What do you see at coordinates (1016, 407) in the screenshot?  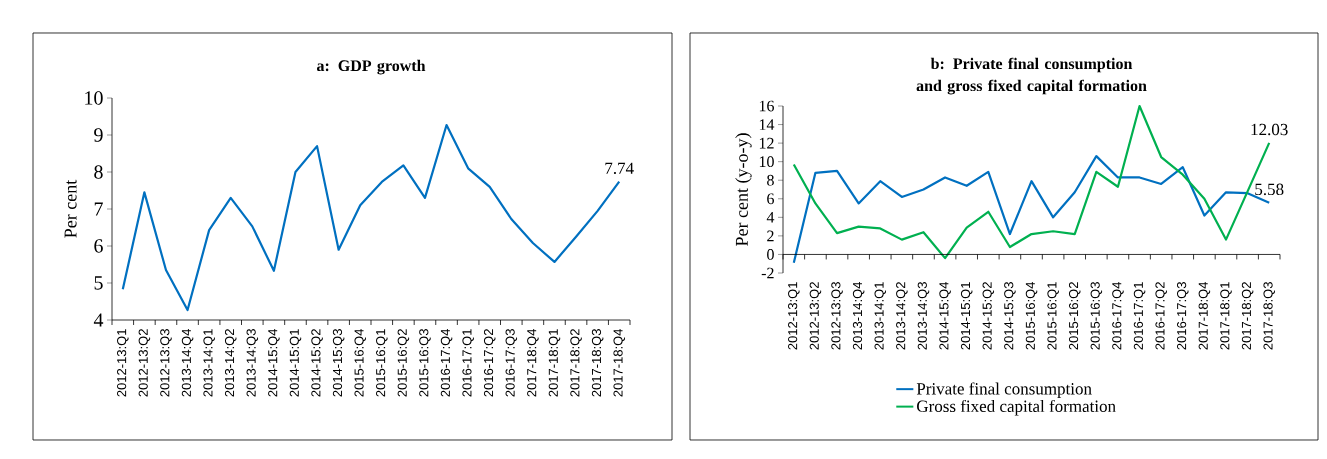 I see `legend-label: Gross fixed capital formation` at bounding box center [1016, 407].